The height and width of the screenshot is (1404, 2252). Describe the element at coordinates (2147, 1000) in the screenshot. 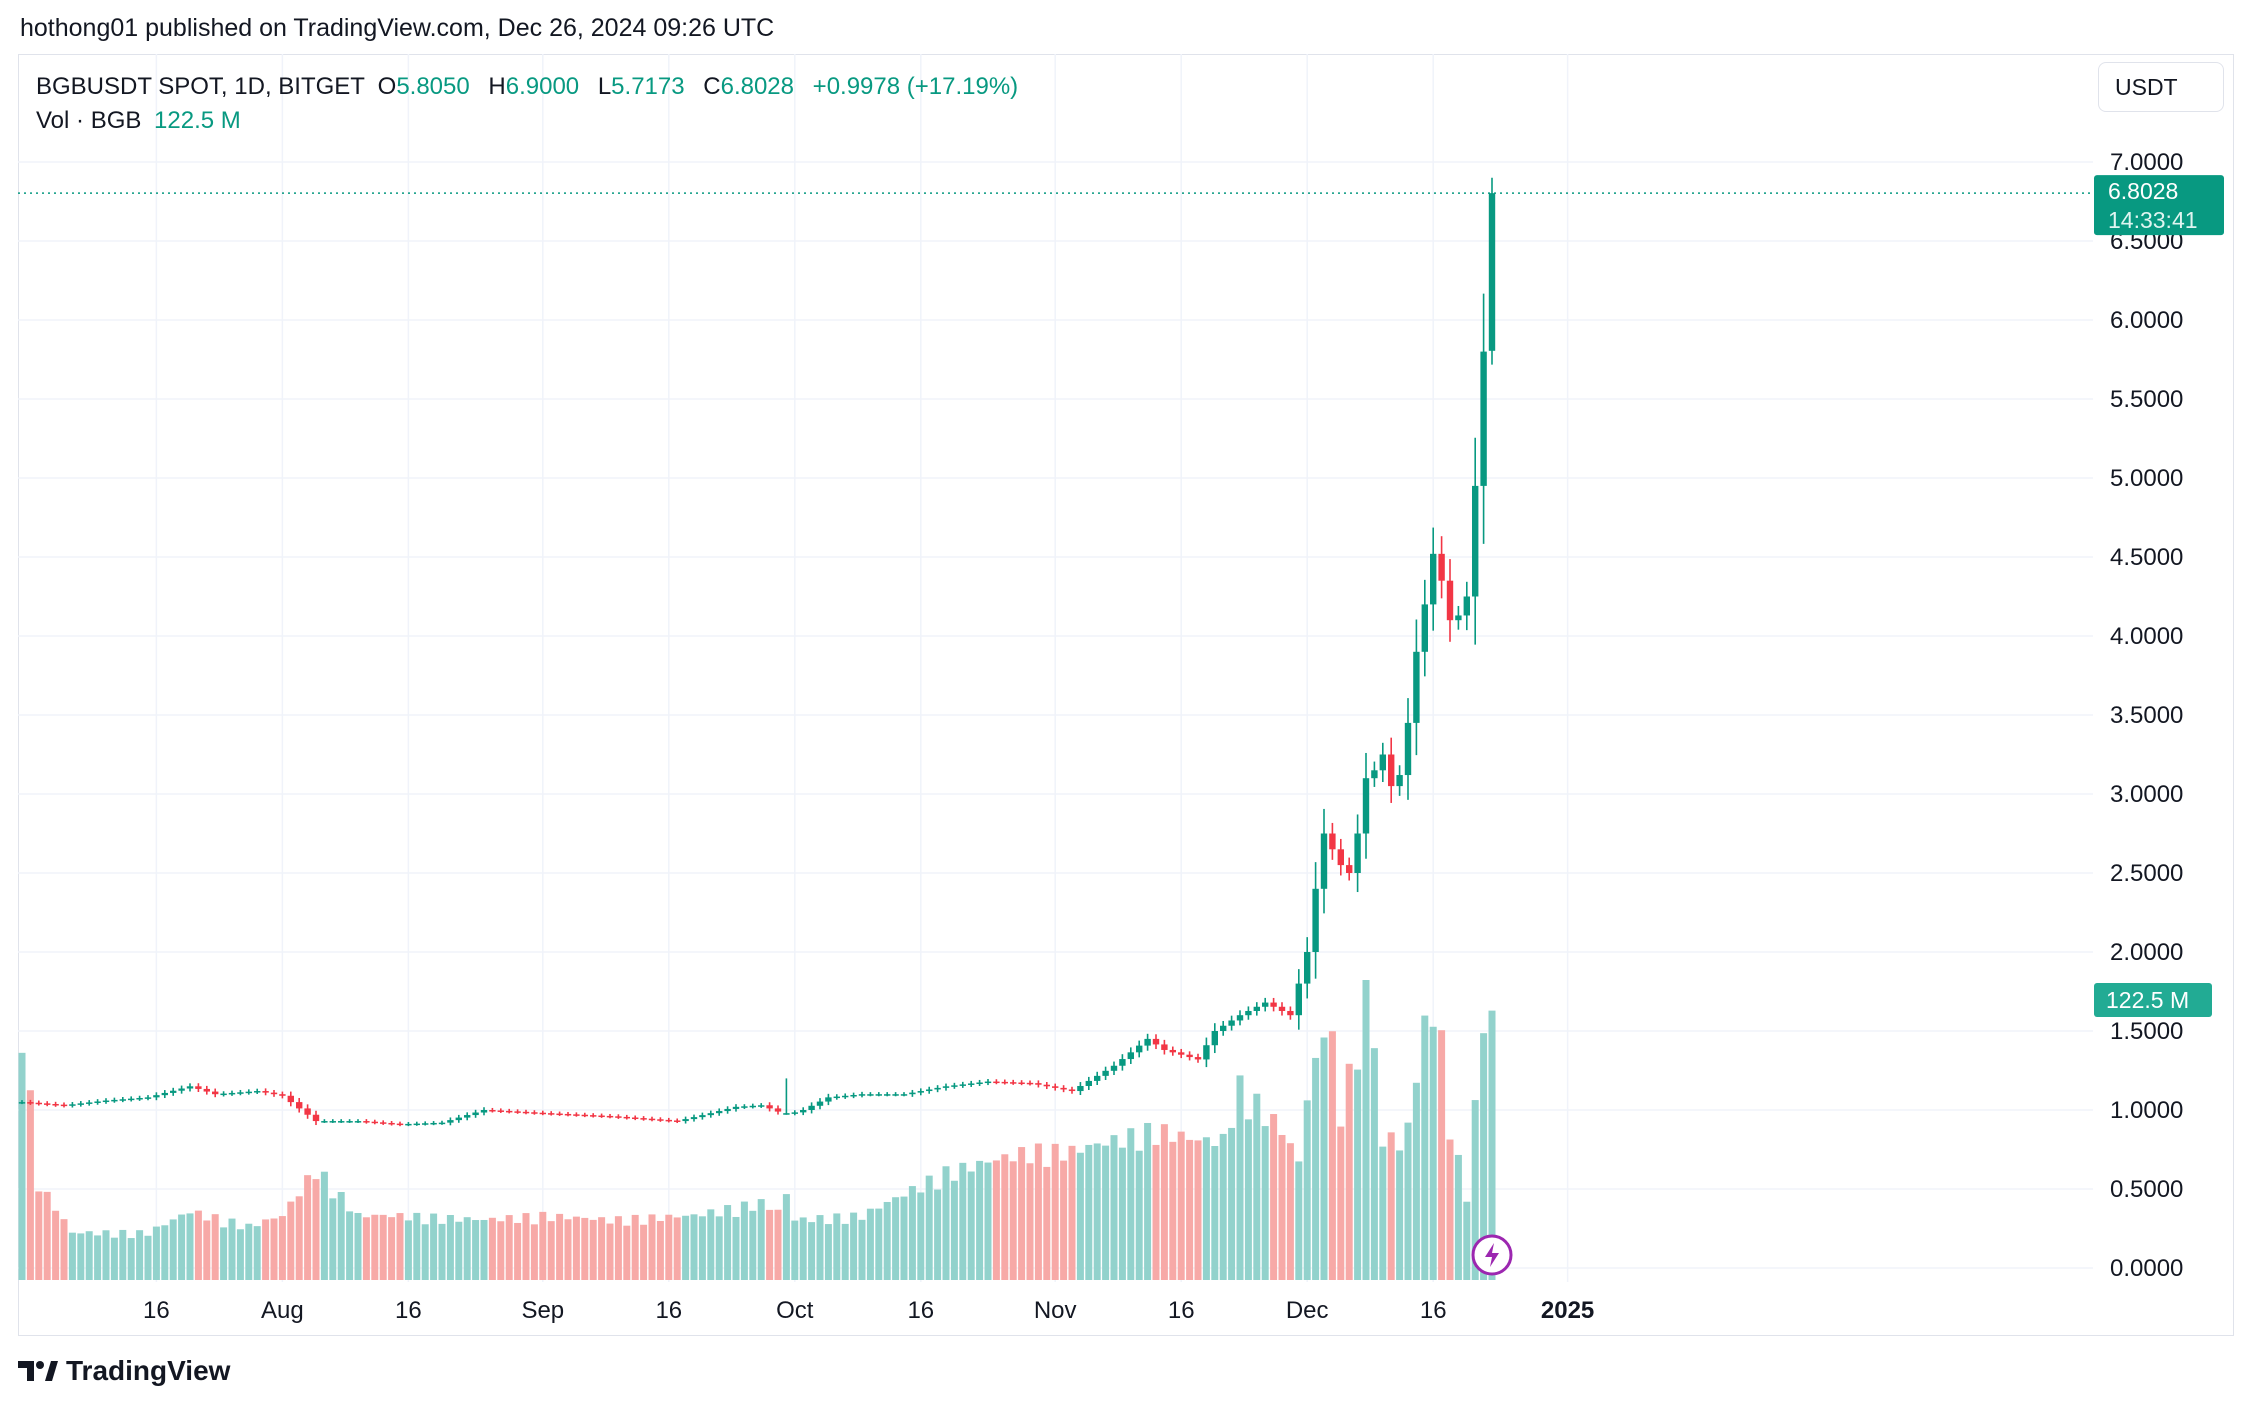

I see `volume-label-value: 122.5 M` at that location.